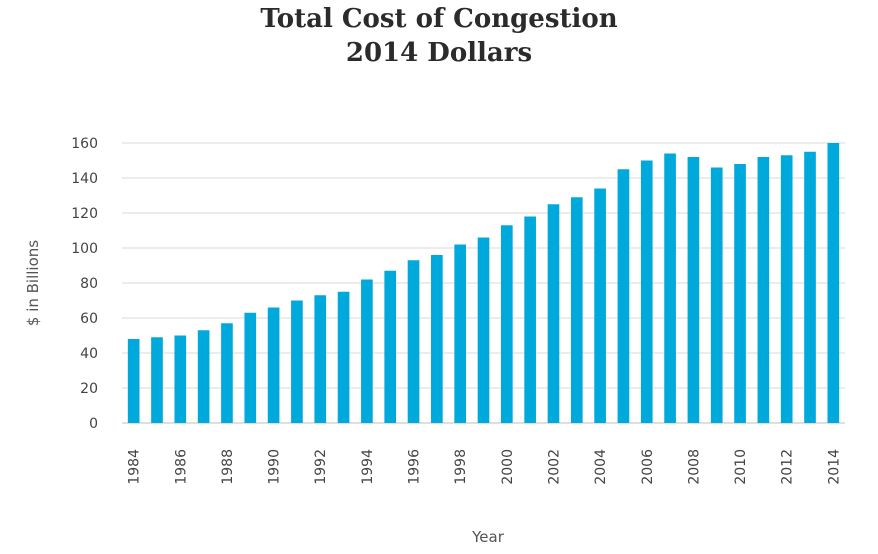 Image resolution: width=878 pixels, height=554 pixels. I want to click on bar-2013, so click(810, 287).